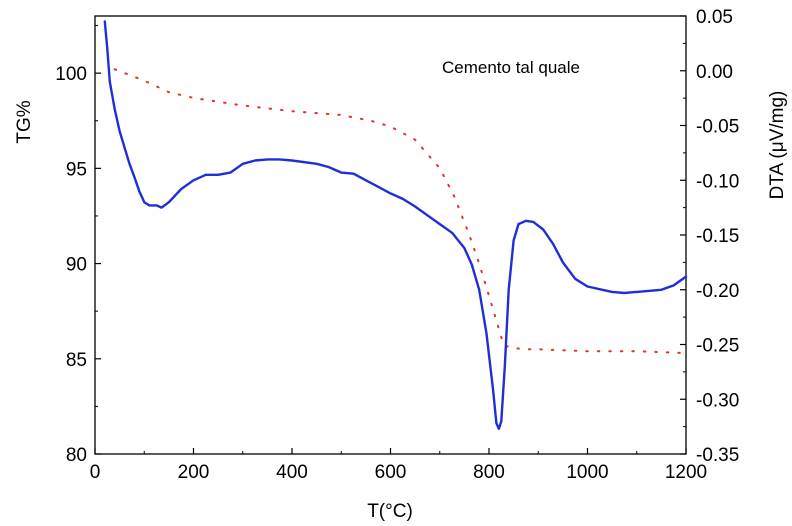 This screenshot has height=526, width=792. Describe the element at coordinates (714, 17) in the screenshot. I see `y-right-tick-label: 0.05` at that location.